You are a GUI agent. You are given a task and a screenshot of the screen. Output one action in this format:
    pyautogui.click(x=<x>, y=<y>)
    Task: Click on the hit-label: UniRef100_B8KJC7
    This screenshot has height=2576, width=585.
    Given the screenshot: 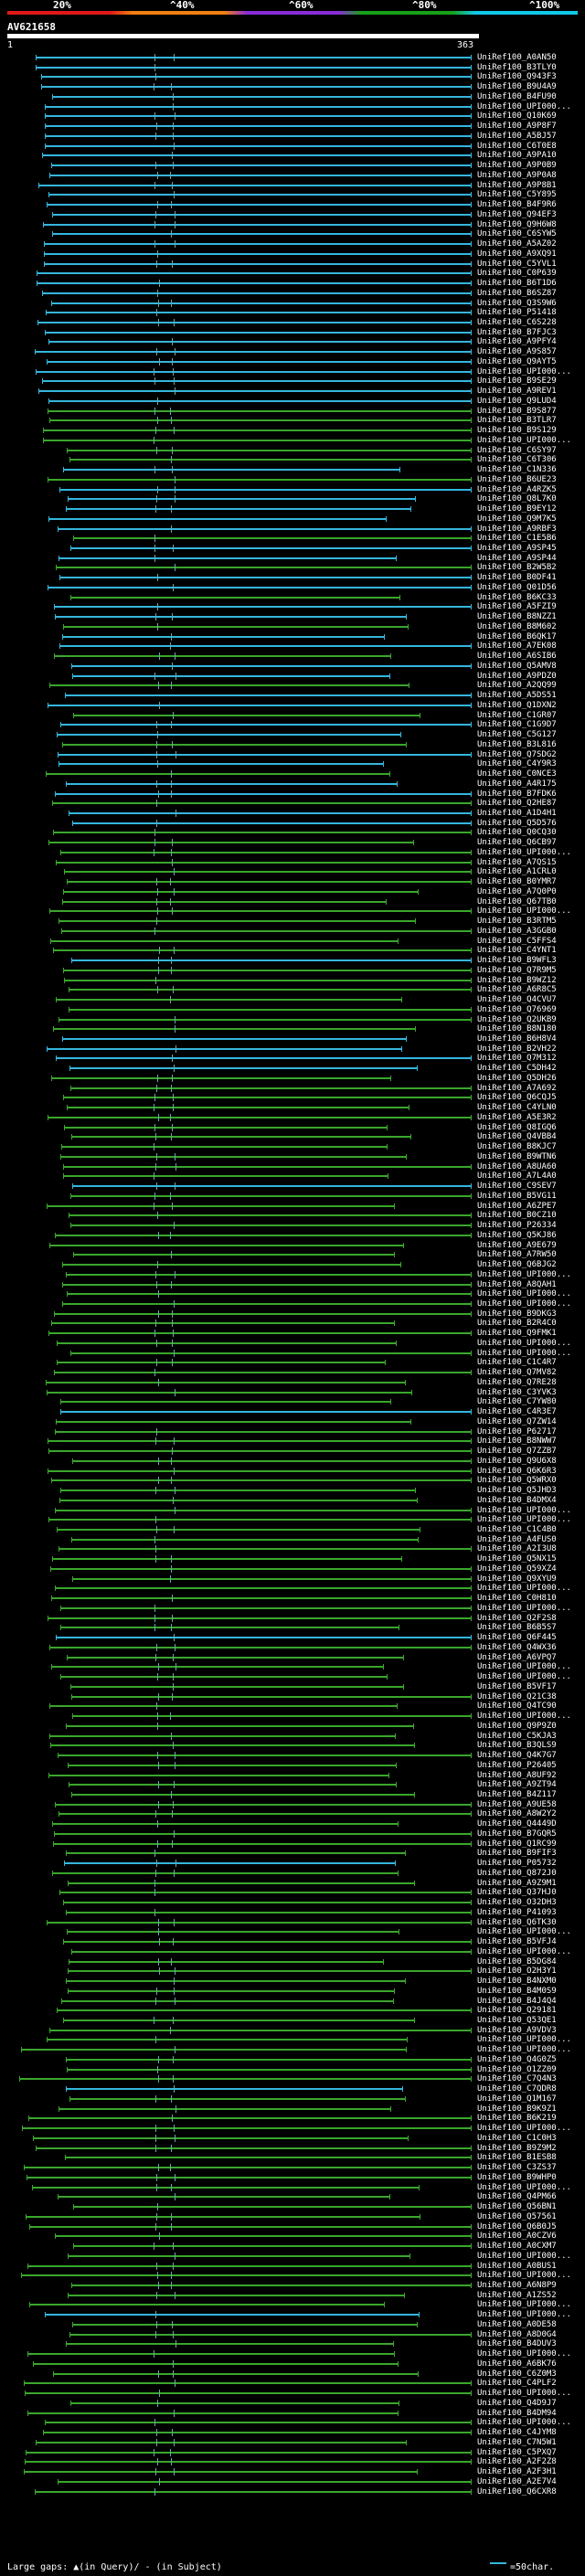 What is the action you would take?
    pyautogui.click(x=517, y=1147)
    